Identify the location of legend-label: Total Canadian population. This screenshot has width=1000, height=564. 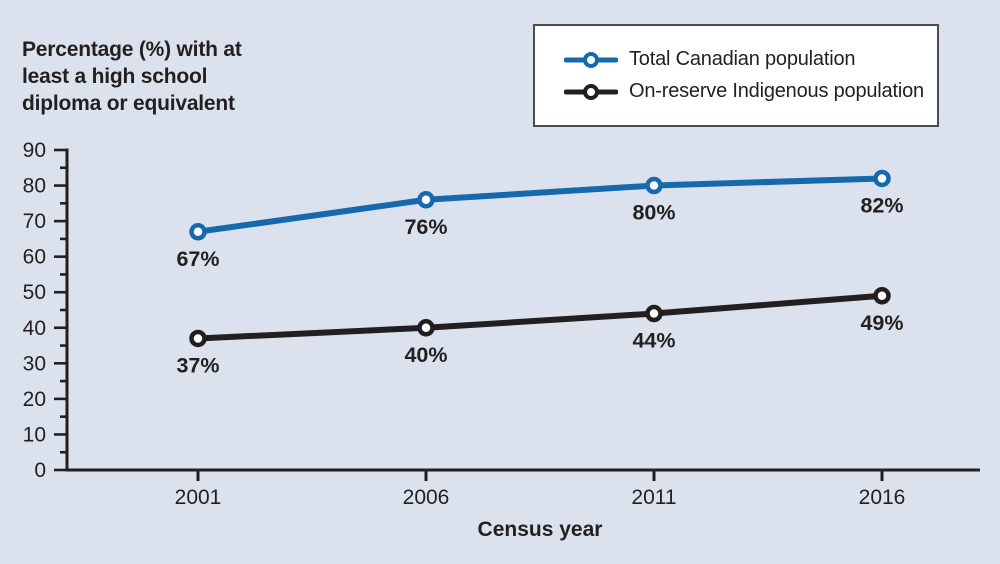
(742, 59).